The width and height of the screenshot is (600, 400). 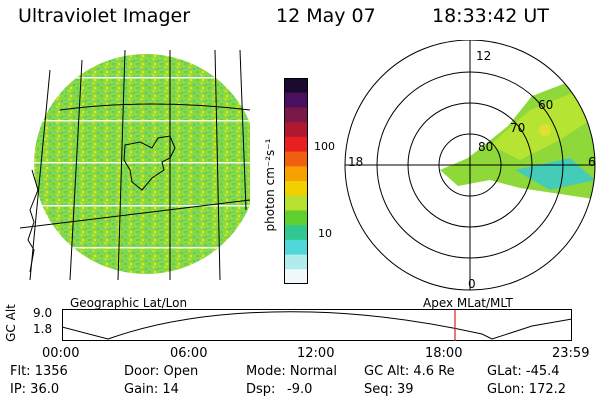 I want to click on altitude-xtick-0600: 06:00, so click(x=189, y=353).